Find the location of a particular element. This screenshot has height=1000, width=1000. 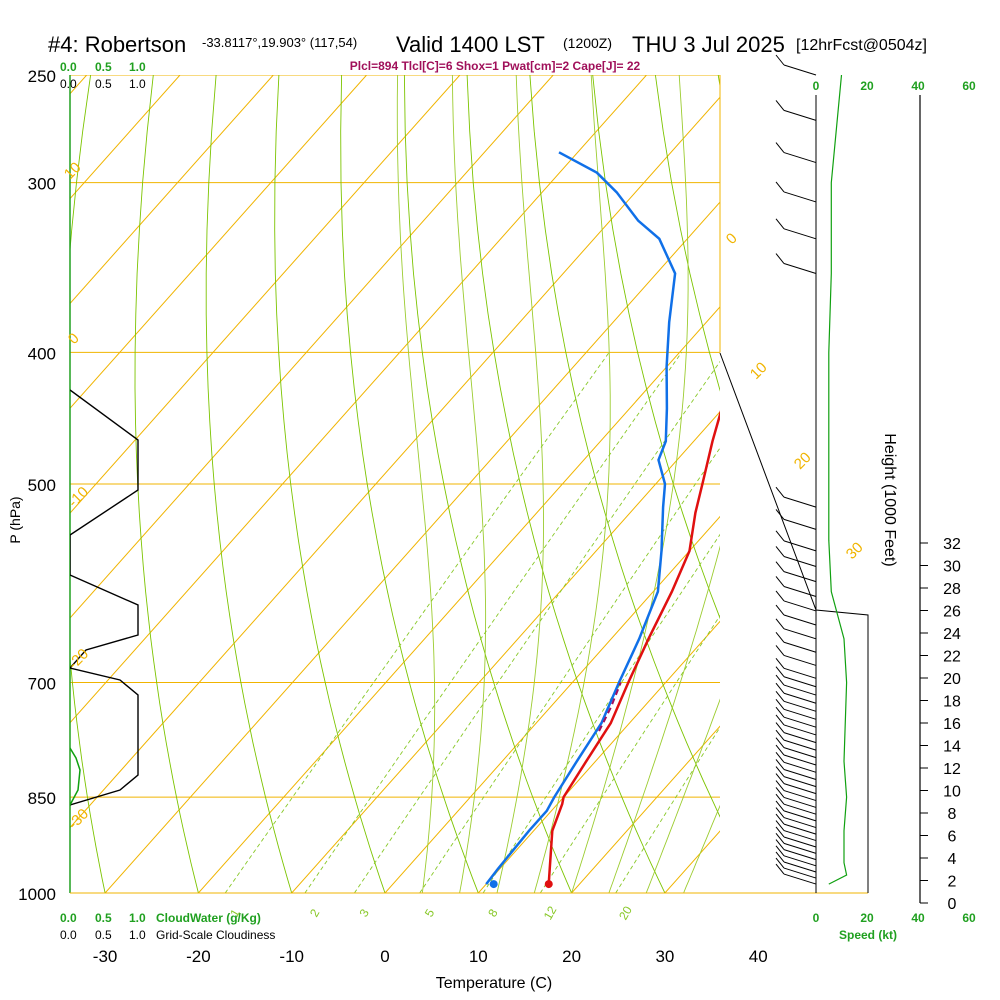

cl-bot-05: 0.5 is located at coordinates (103, 935).